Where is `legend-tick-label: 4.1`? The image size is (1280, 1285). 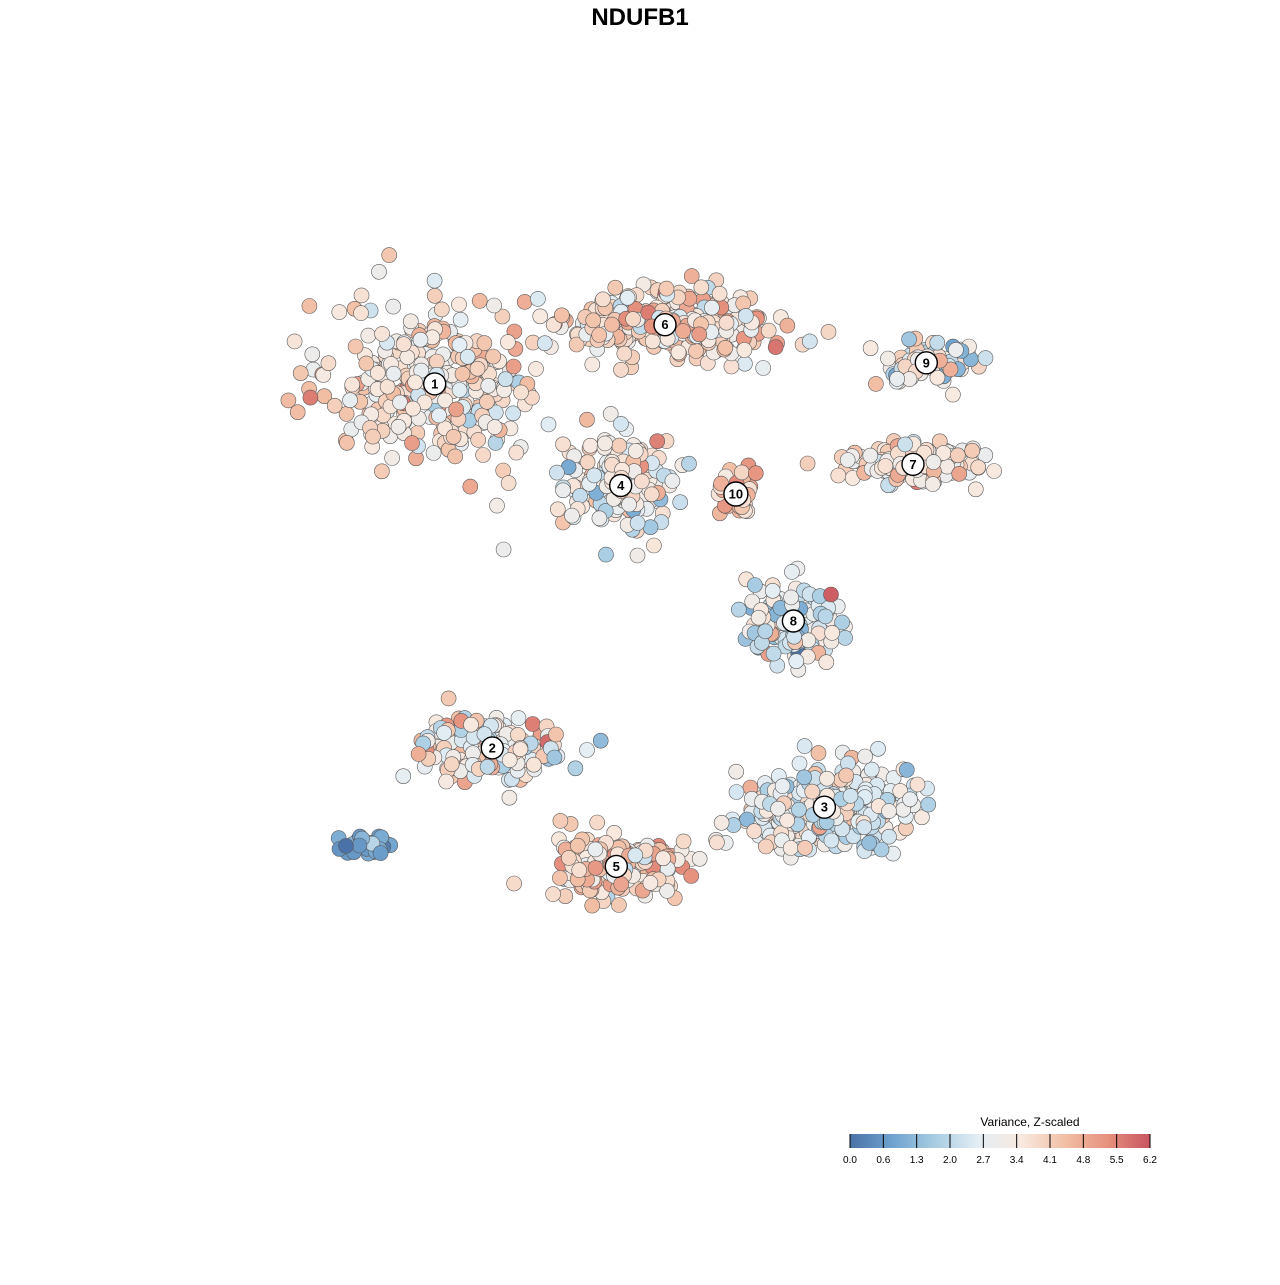 legend-tick-label: 4.1 is located at coordinates (1050, 1160).